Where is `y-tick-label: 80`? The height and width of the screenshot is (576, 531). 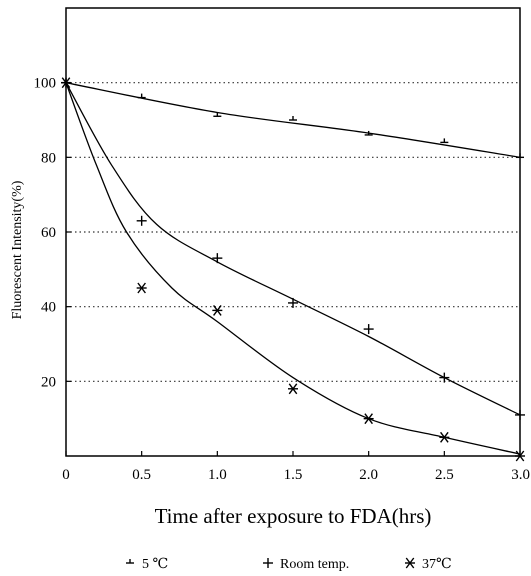
y-tick-label: 80 is located at coordinates (48, 158).